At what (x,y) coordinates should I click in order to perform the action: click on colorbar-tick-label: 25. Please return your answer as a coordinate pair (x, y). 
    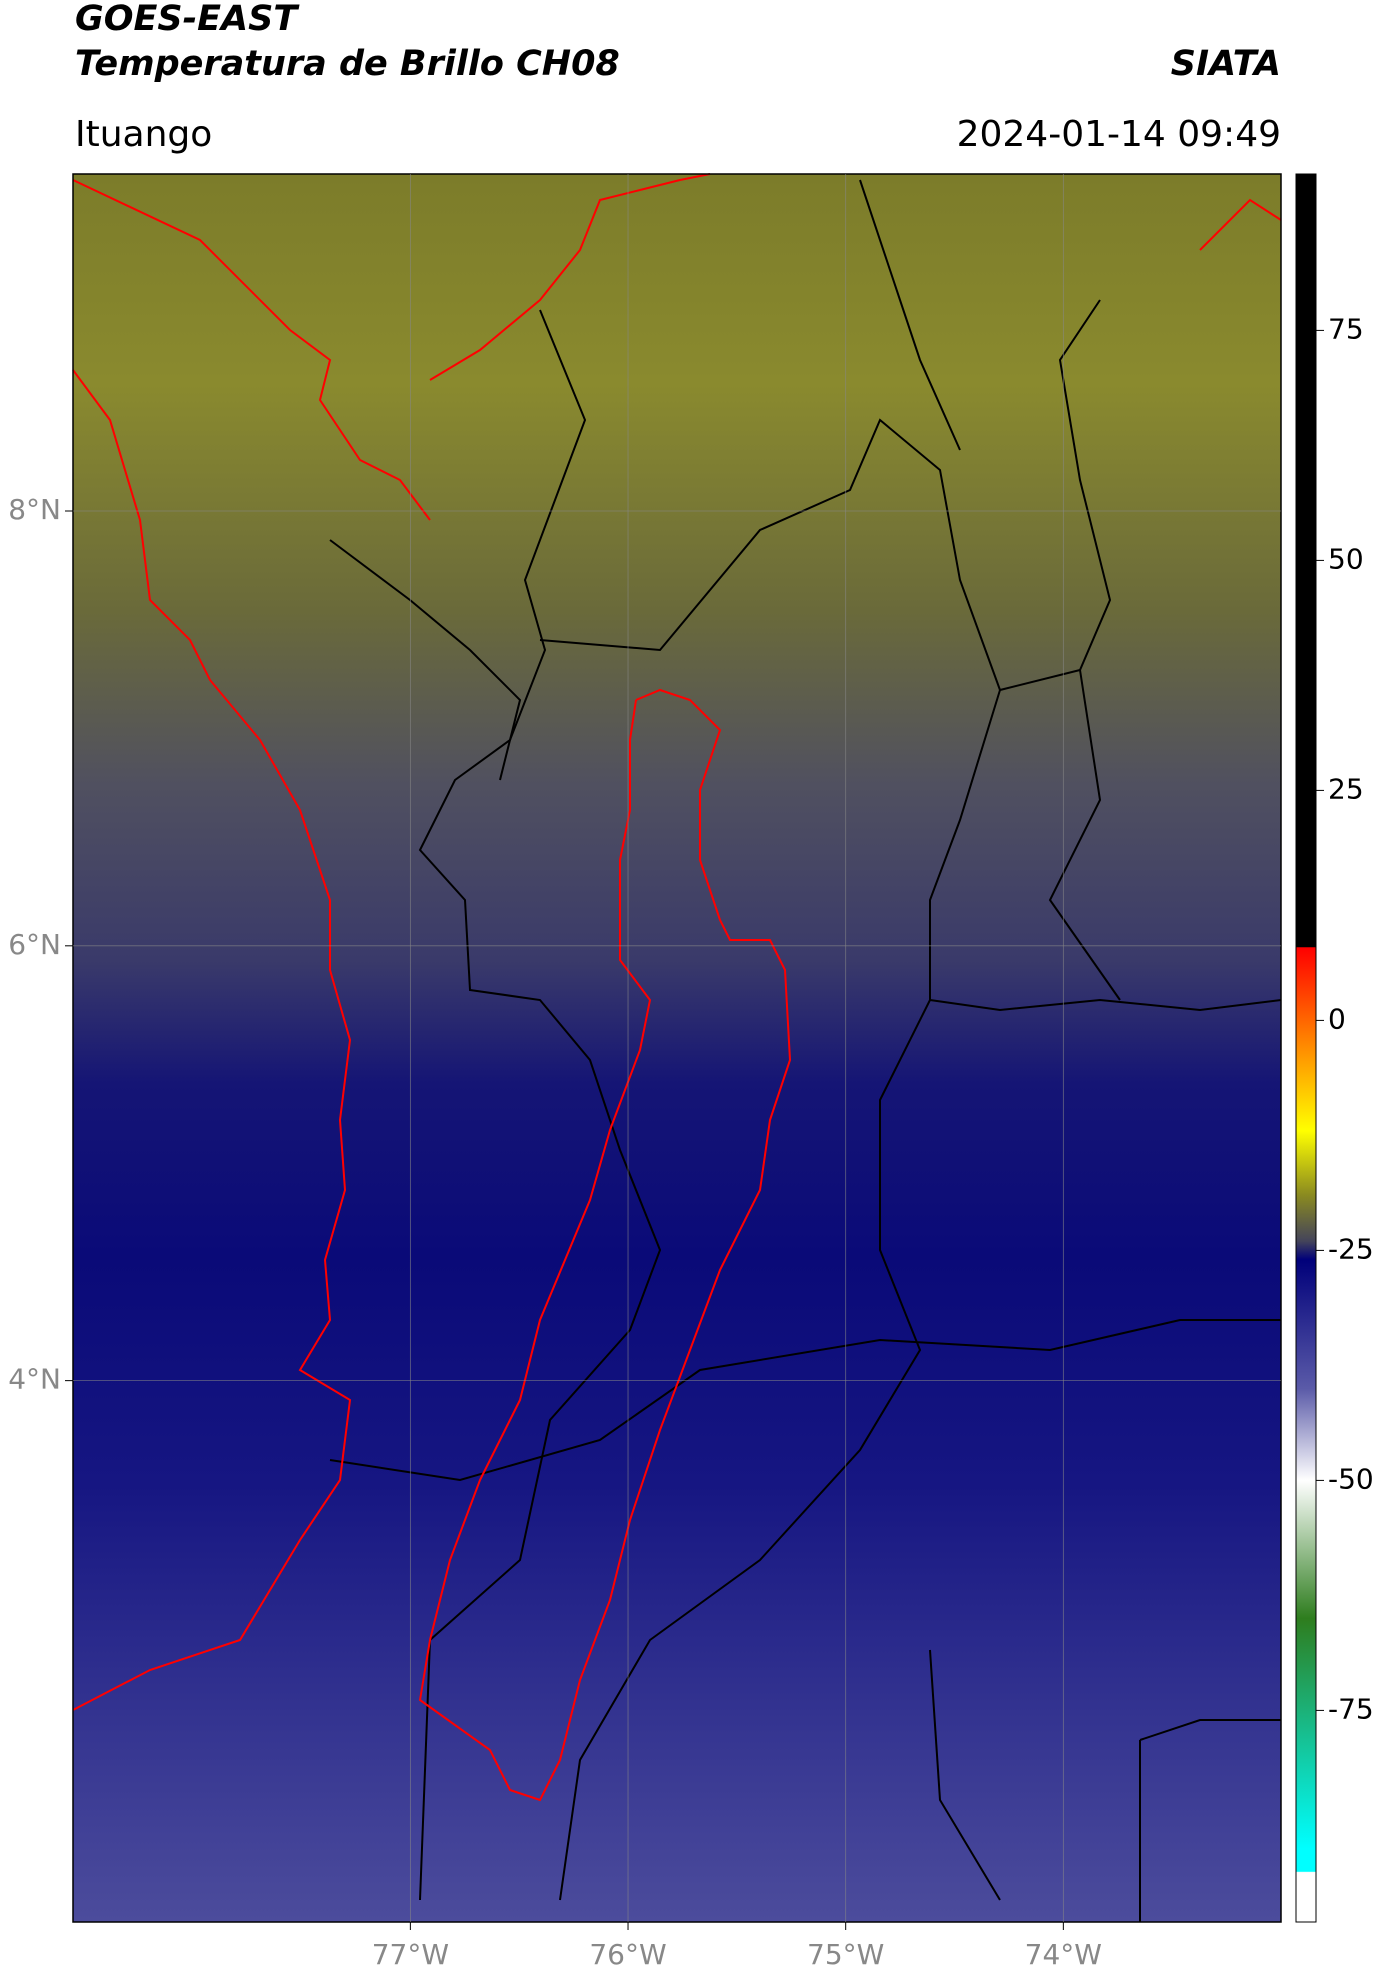
    Looking at the image, I should click on (1346, 788).